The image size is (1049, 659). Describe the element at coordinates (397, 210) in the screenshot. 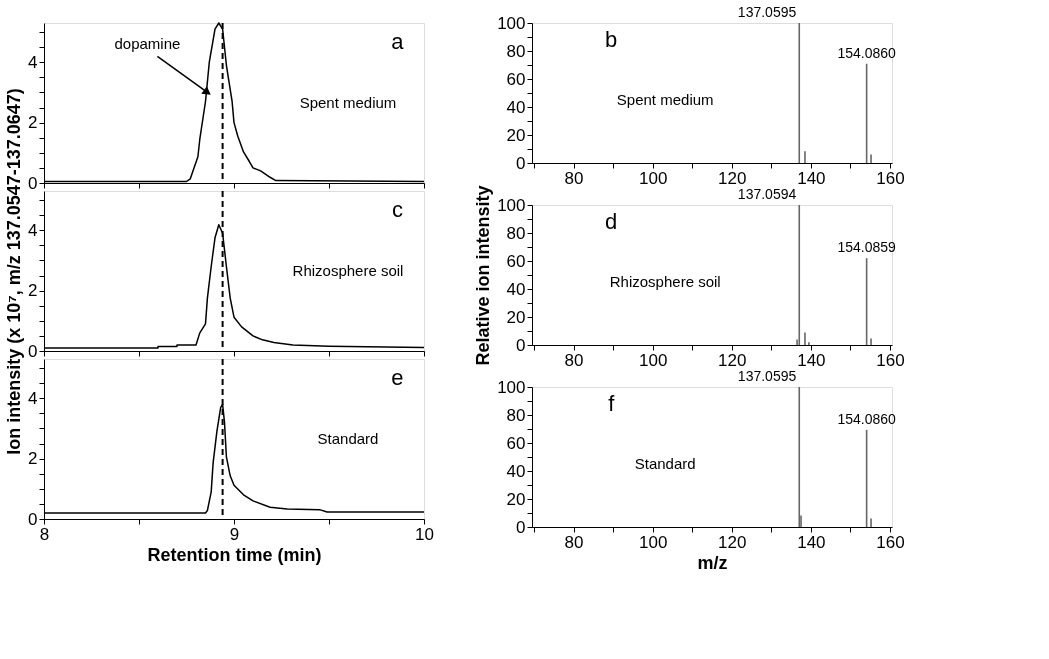

I see `annotation: c` at that location.